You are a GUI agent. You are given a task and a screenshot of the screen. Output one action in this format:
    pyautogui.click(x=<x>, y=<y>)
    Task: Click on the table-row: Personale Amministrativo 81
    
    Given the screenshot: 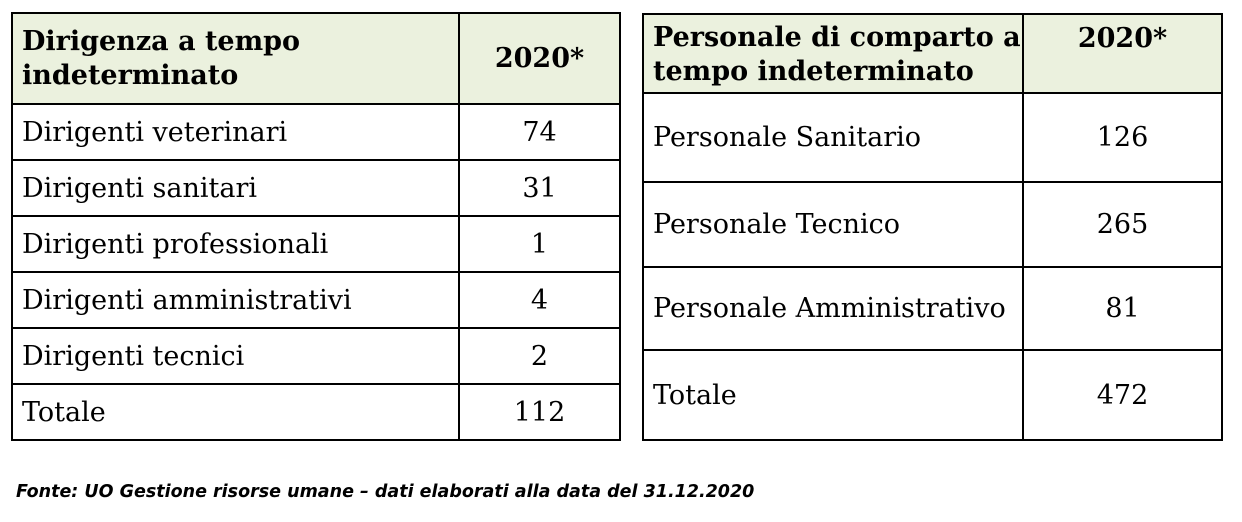 What is the action you would take?
    pyautogui.click(x=932, y=308)
    